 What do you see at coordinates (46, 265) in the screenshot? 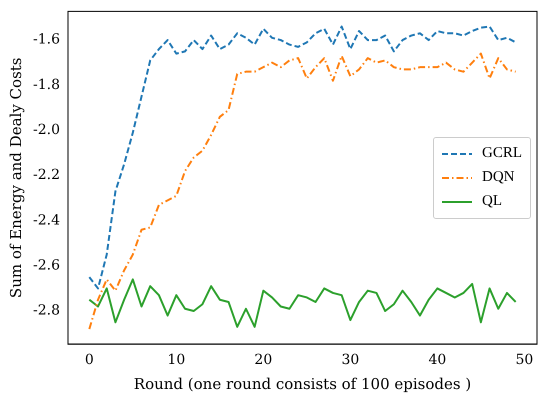
I see `y-tick-label: -2.6` at bounding box center [46, 265].